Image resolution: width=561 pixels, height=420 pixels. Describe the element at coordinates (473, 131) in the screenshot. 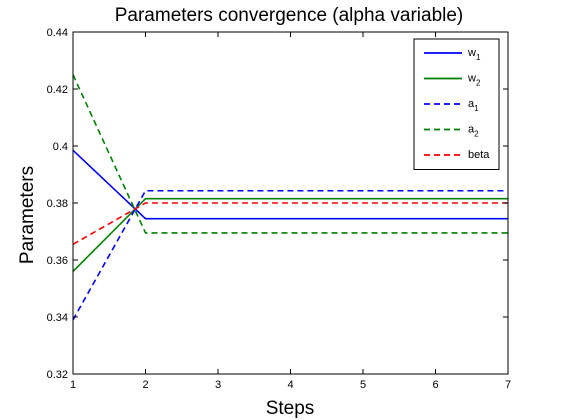

I see `legend-label: a2` at that location.